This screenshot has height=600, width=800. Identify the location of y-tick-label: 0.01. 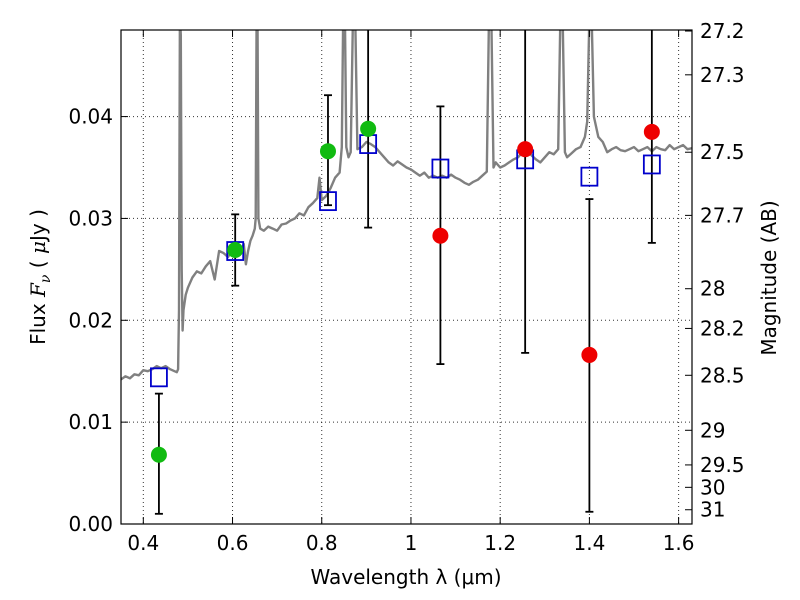
(90, 422).